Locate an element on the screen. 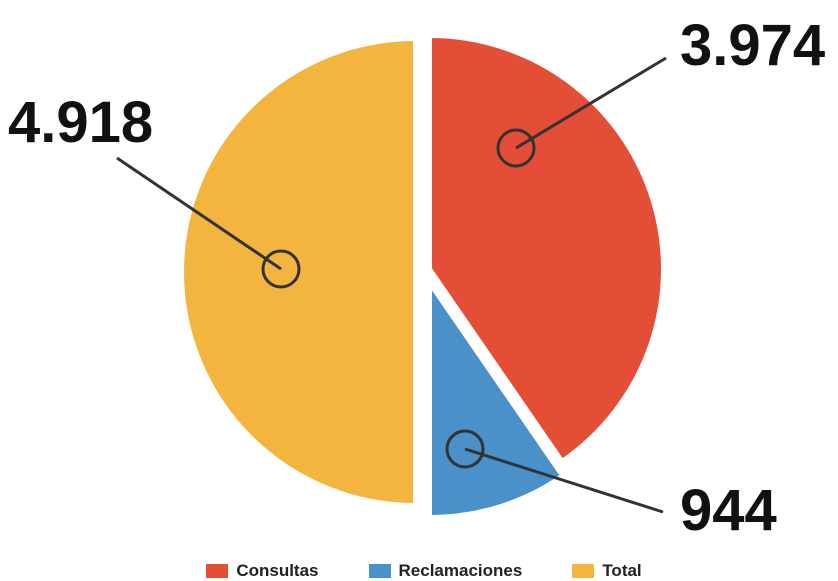  legend-swatch-consultas is located at coordinates (217, 570).